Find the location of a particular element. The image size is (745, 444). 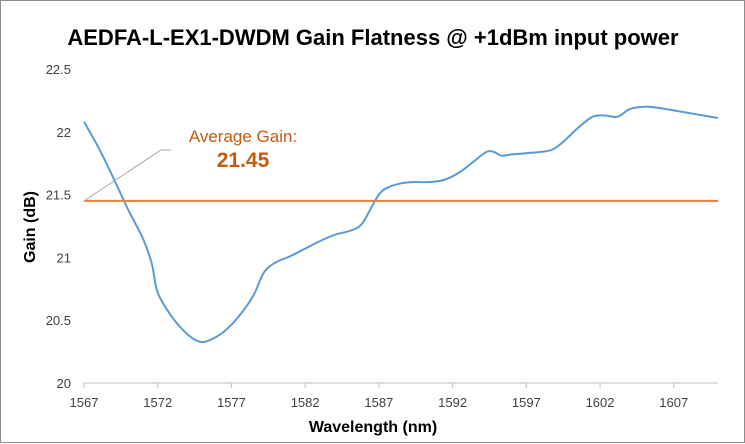

y-tick-label: 22 is located at coordinates (64, 132).